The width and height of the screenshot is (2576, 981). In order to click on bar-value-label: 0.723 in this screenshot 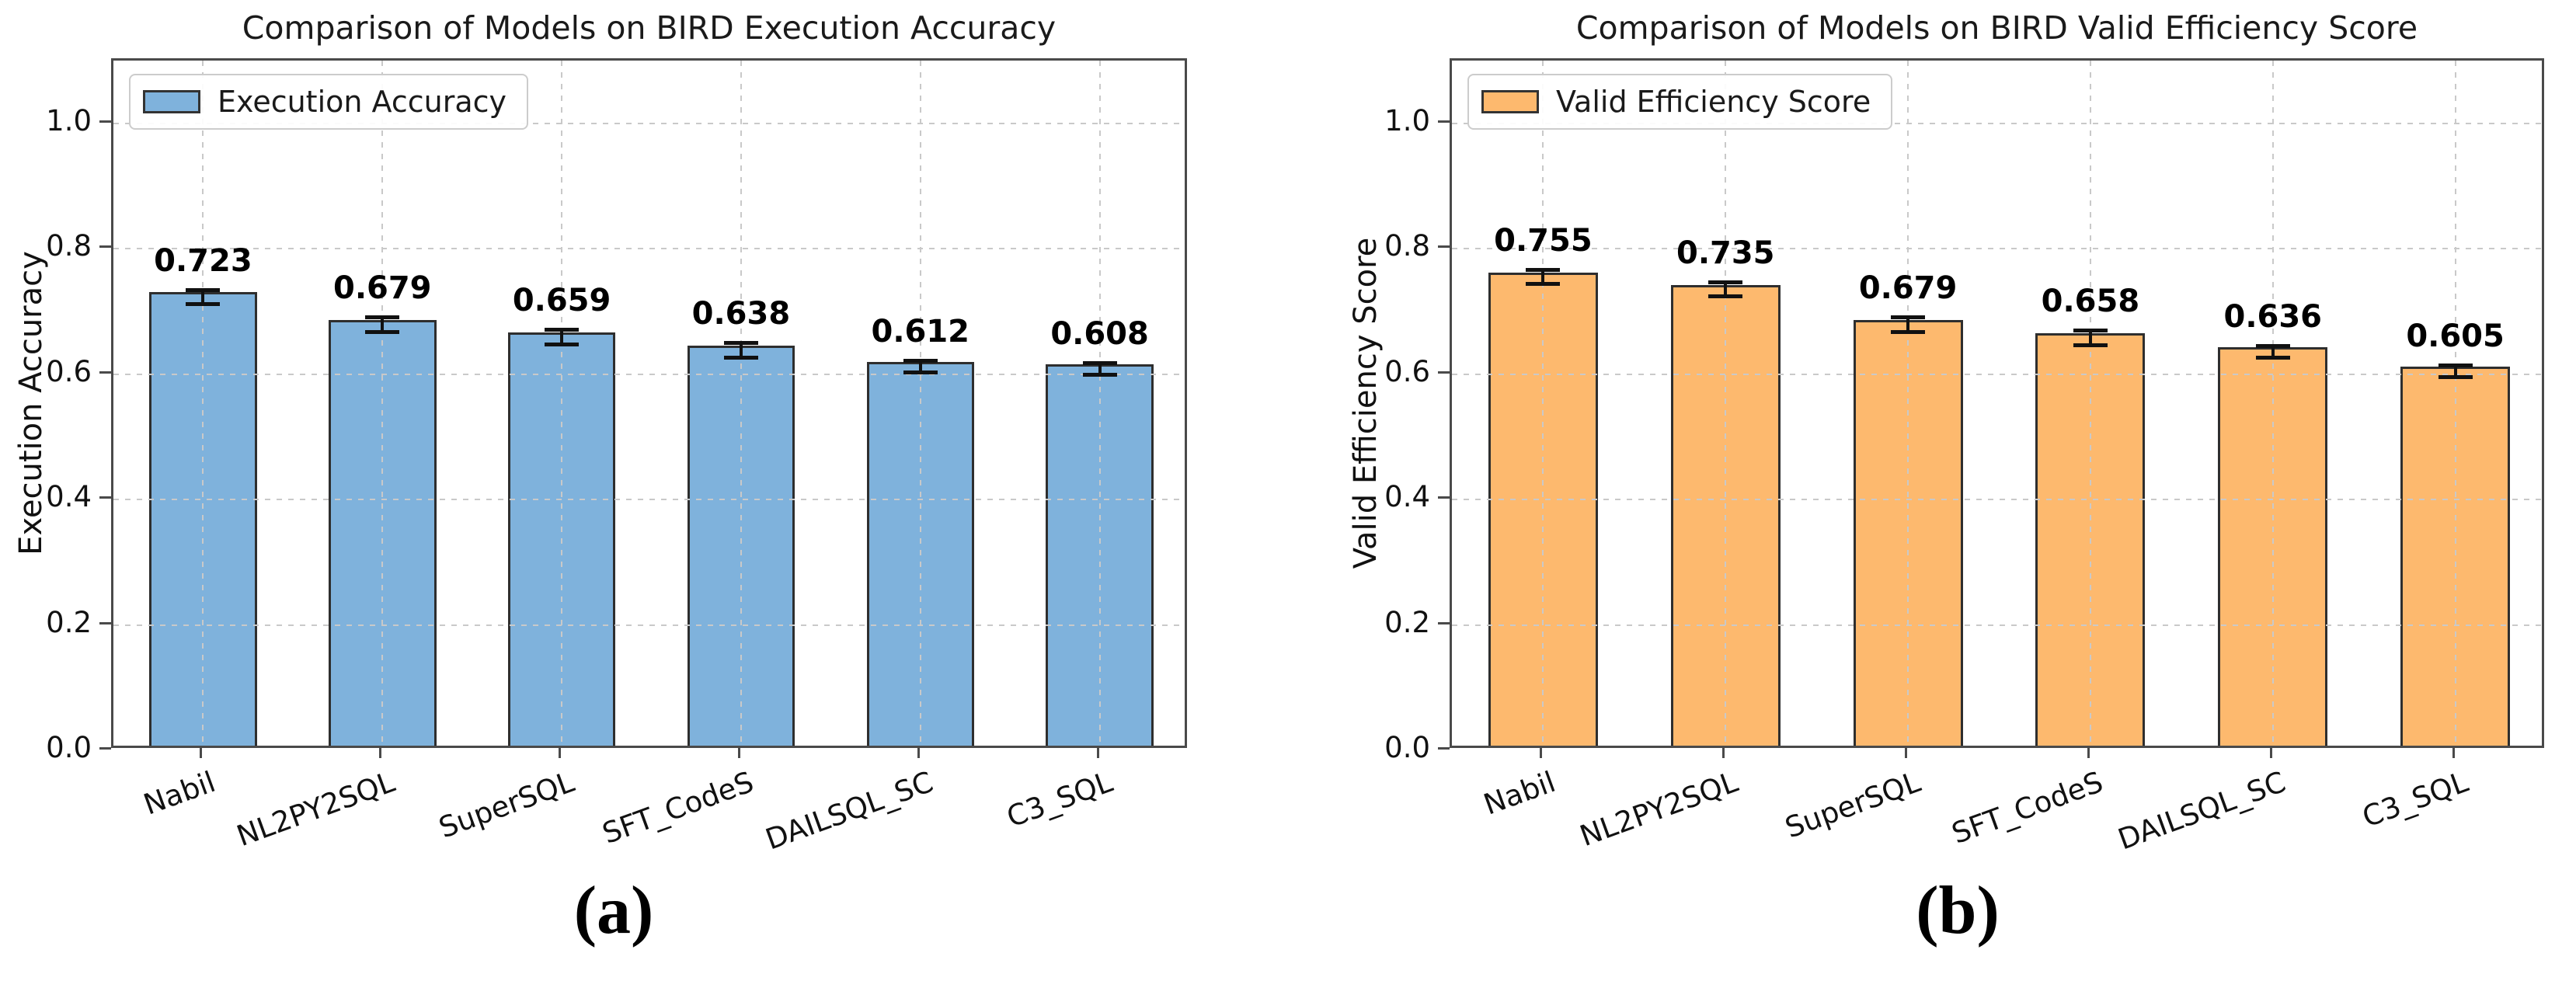, I will do `click(203, 260)`.